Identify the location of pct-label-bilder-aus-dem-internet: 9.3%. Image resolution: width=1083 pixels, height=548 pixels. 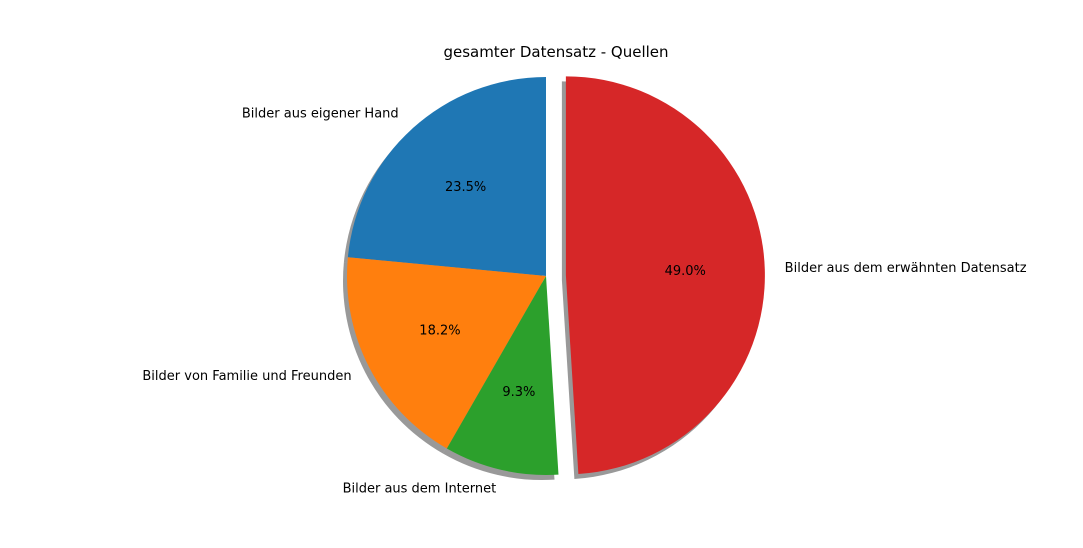
(518, 392).